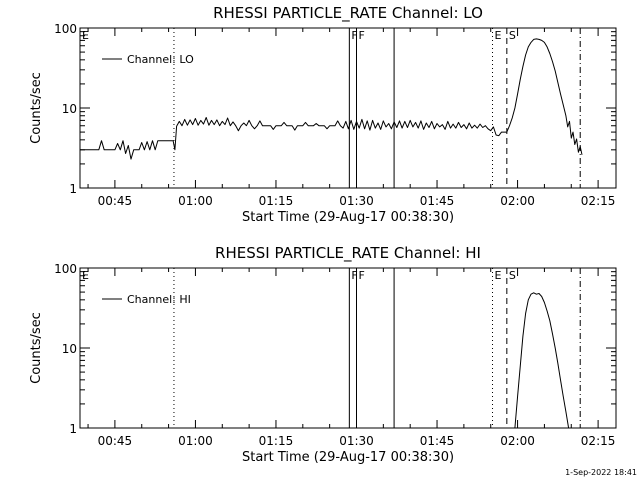  Describe the element at coordinates (542, 360) in the screenshot. I see `data-series-line` at that location.